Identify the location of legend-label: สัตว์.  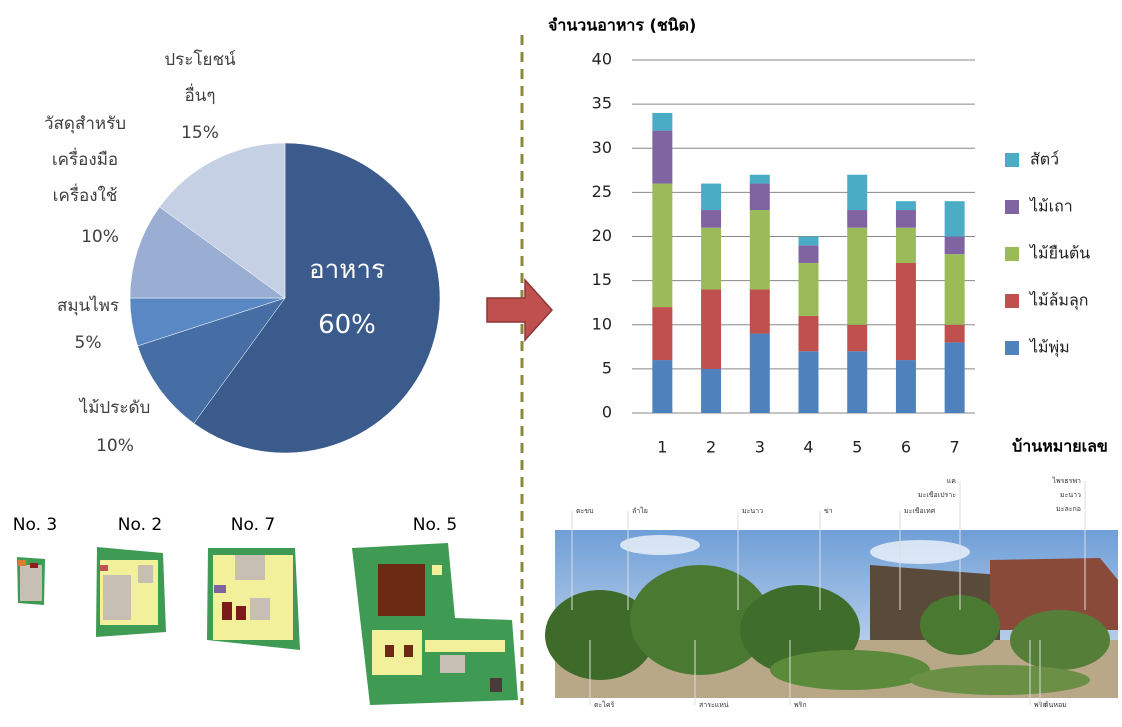
(1044, 159).